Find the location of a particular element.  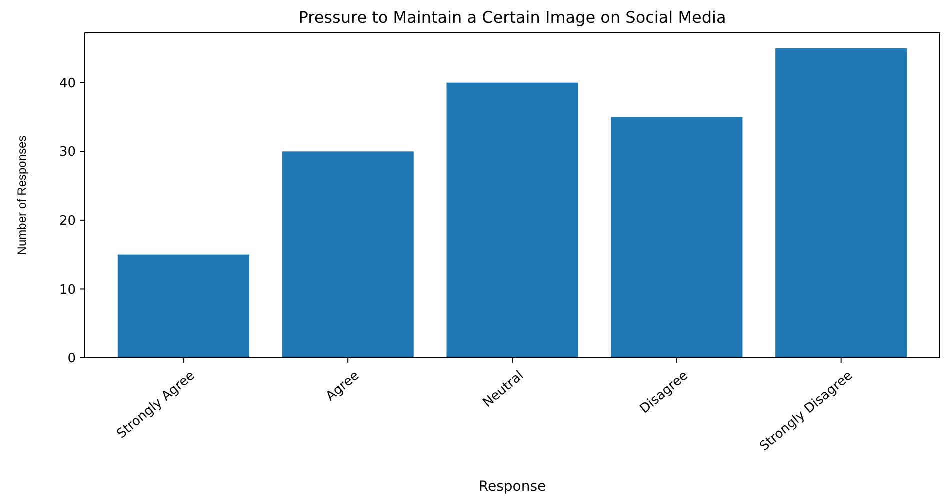

x-axis-title: Response is located at coordinates (512, 487).